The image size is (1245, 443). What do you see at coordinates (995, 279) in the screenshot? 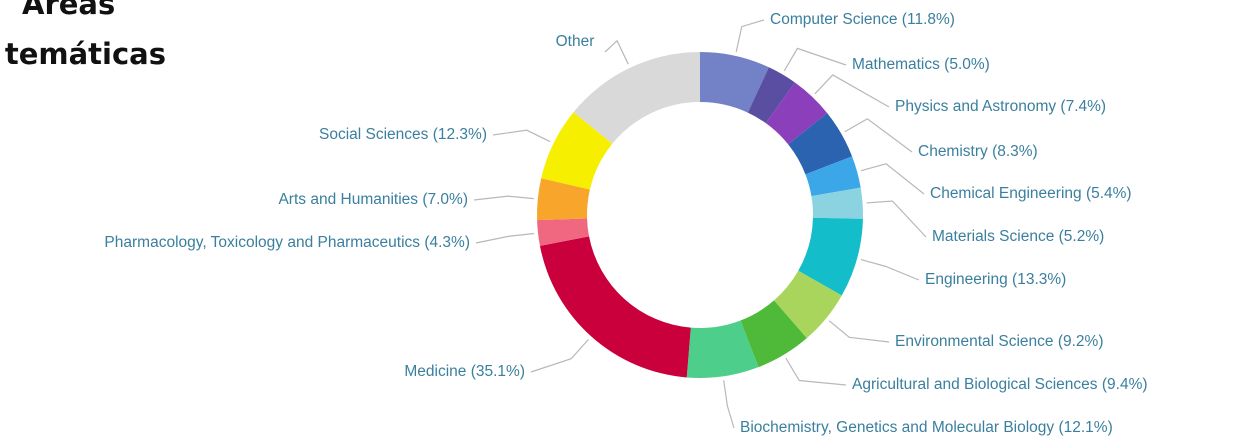
I see `slice-label: Engineering (13.3%)` at bounding box center [995, 279].